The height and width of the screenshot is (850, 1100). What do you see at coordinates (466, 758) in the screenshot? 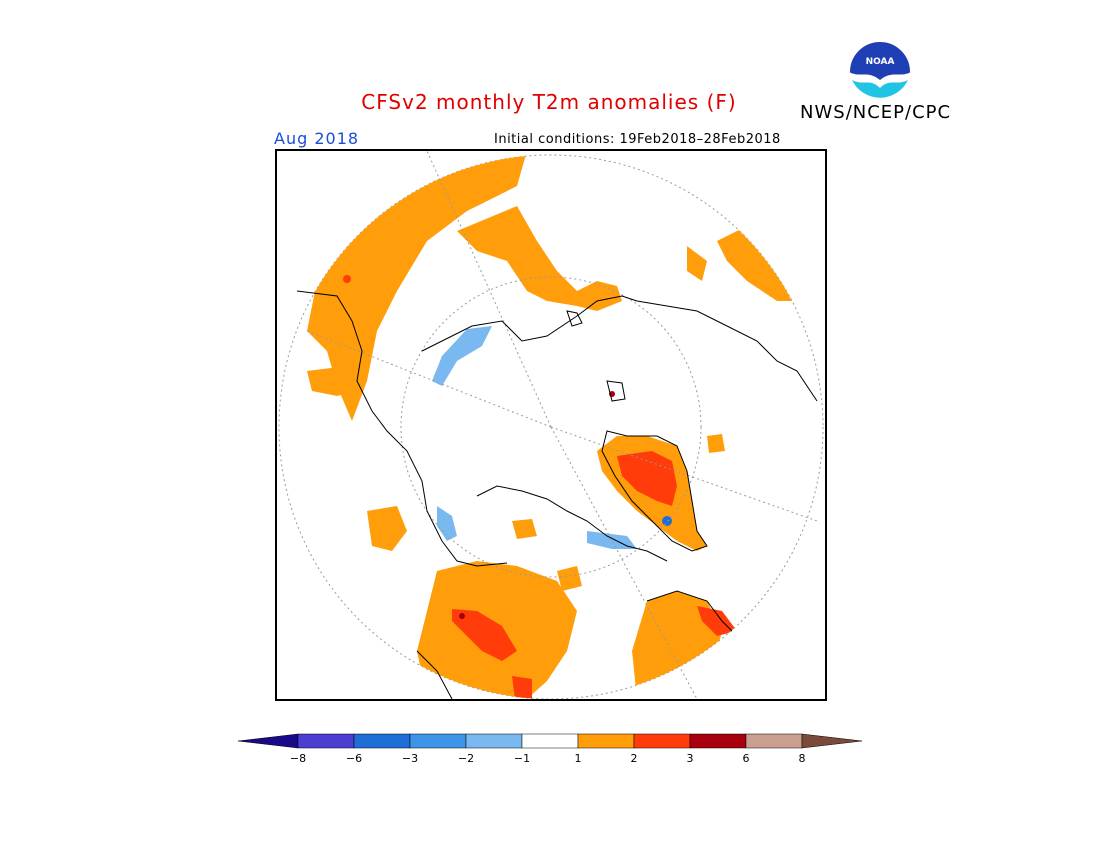
I see `legend-tick-label: −2` at bounding box center [466, 758].